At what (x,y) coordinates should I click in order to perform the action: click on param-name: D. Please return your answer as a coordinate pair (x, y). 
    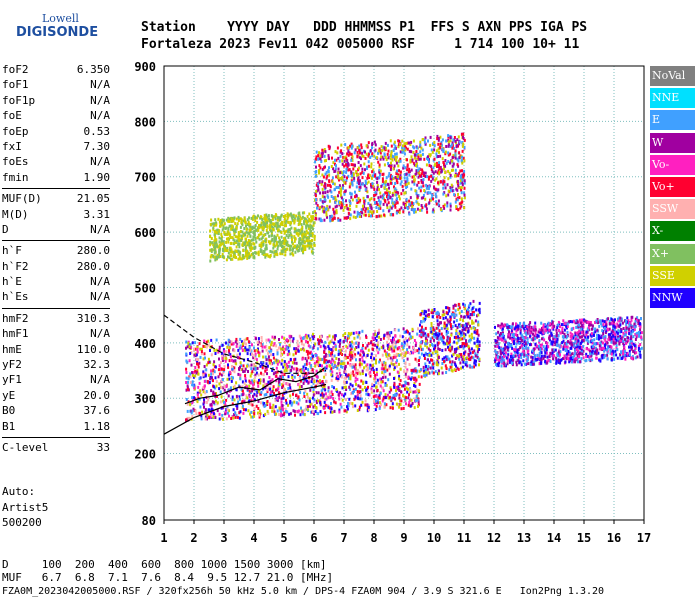
    Looking at the image, I should click on (5, 229).